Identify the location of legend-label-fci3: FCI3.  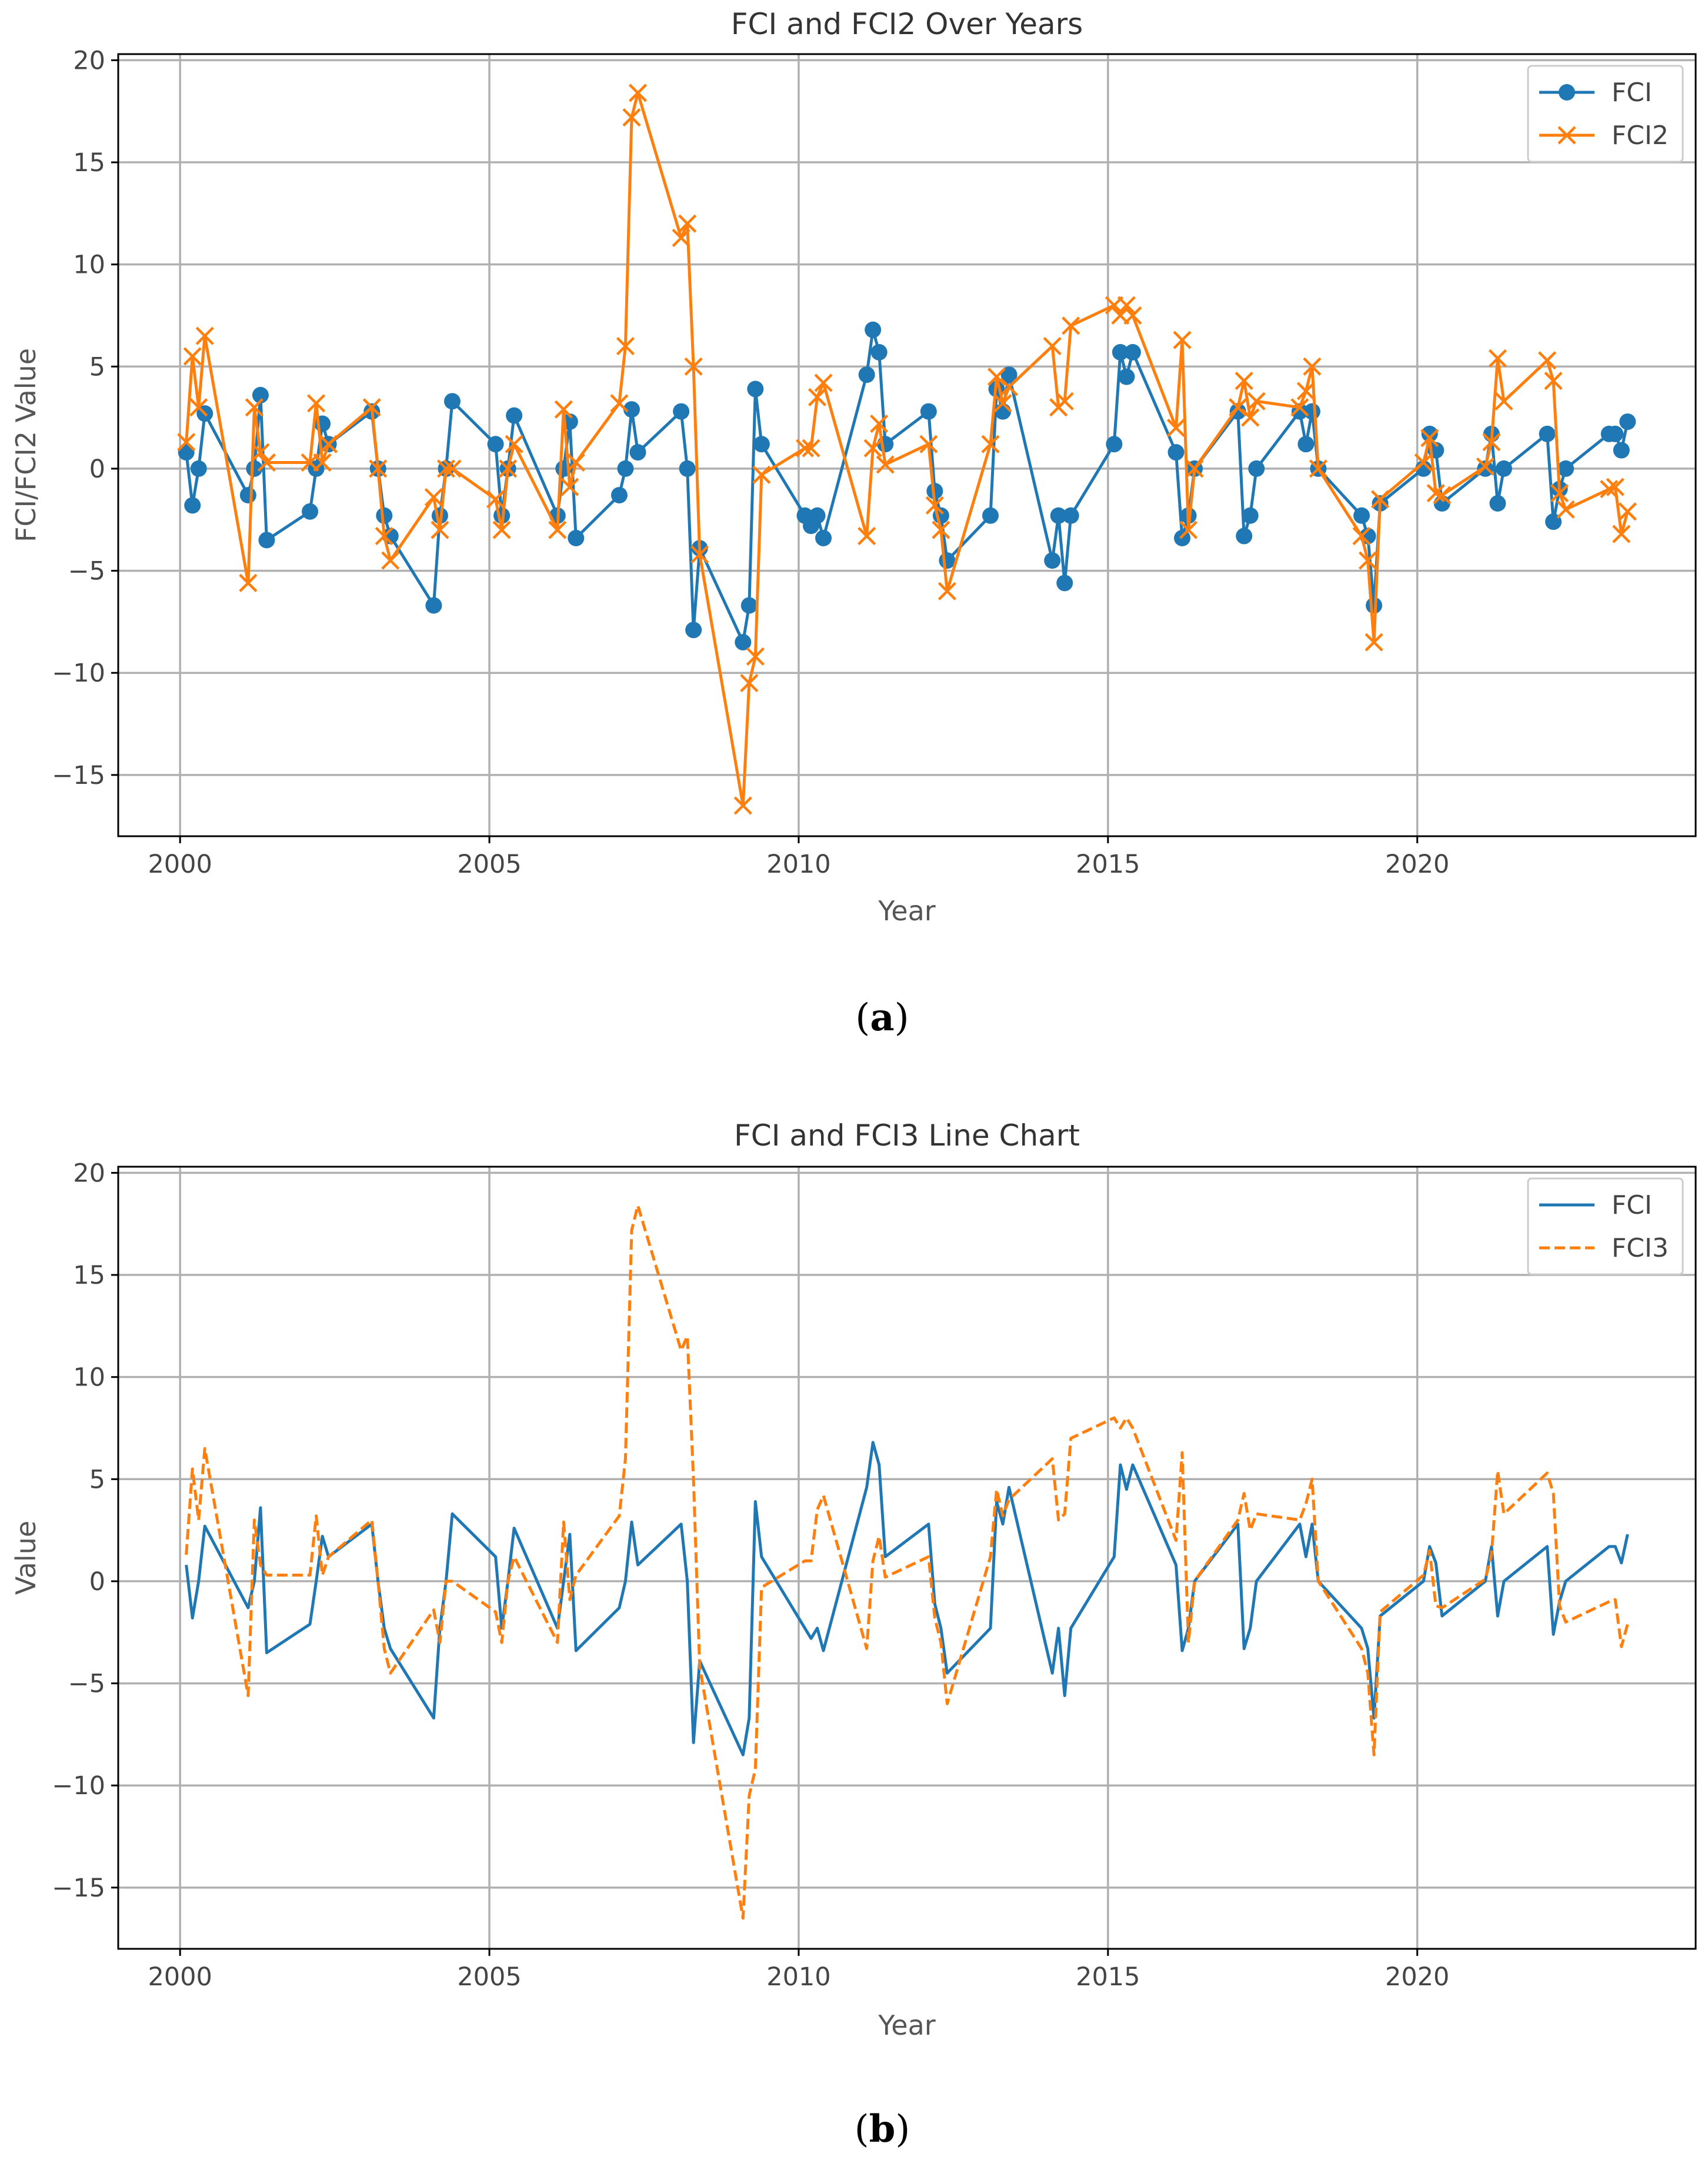
(1640, 1248).